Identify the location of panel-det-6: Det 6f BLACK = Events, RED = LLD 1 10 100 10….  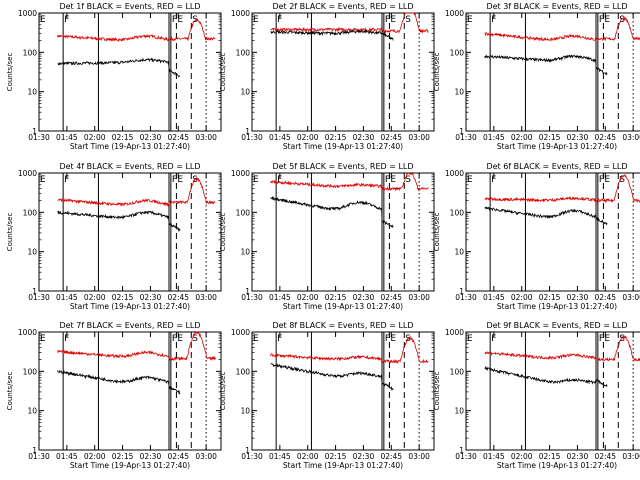
(536, 236).